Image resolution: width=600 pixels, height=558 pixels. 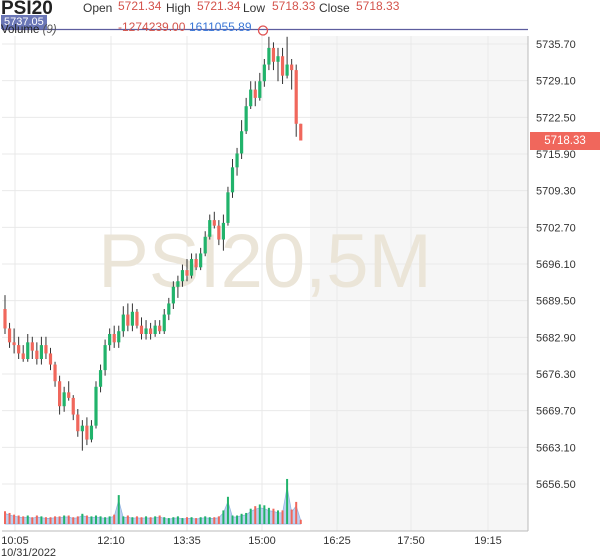 What do you see at coordinates (334, 8) in the screenshot?
I see `close-label: Close` at bounding box center [334, 8].